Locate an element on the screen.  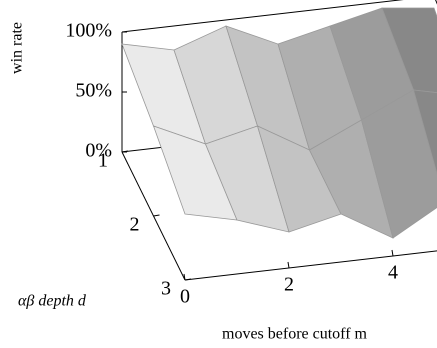
z-axis-label: win rate is located at coordinates (17, 48).